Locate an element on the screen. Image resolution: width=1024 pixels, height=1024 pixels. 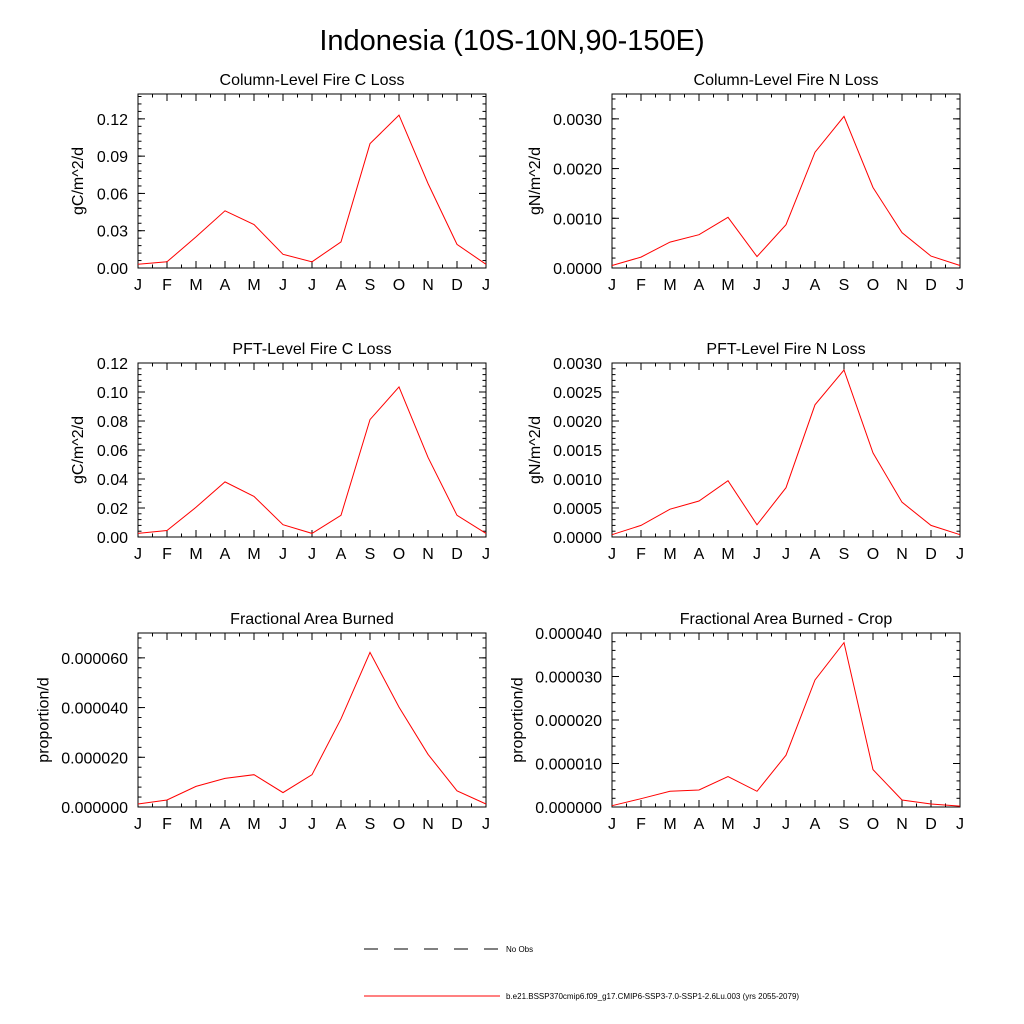
panel-title: Fractional Area Burned is located at coordinates (312, 619).